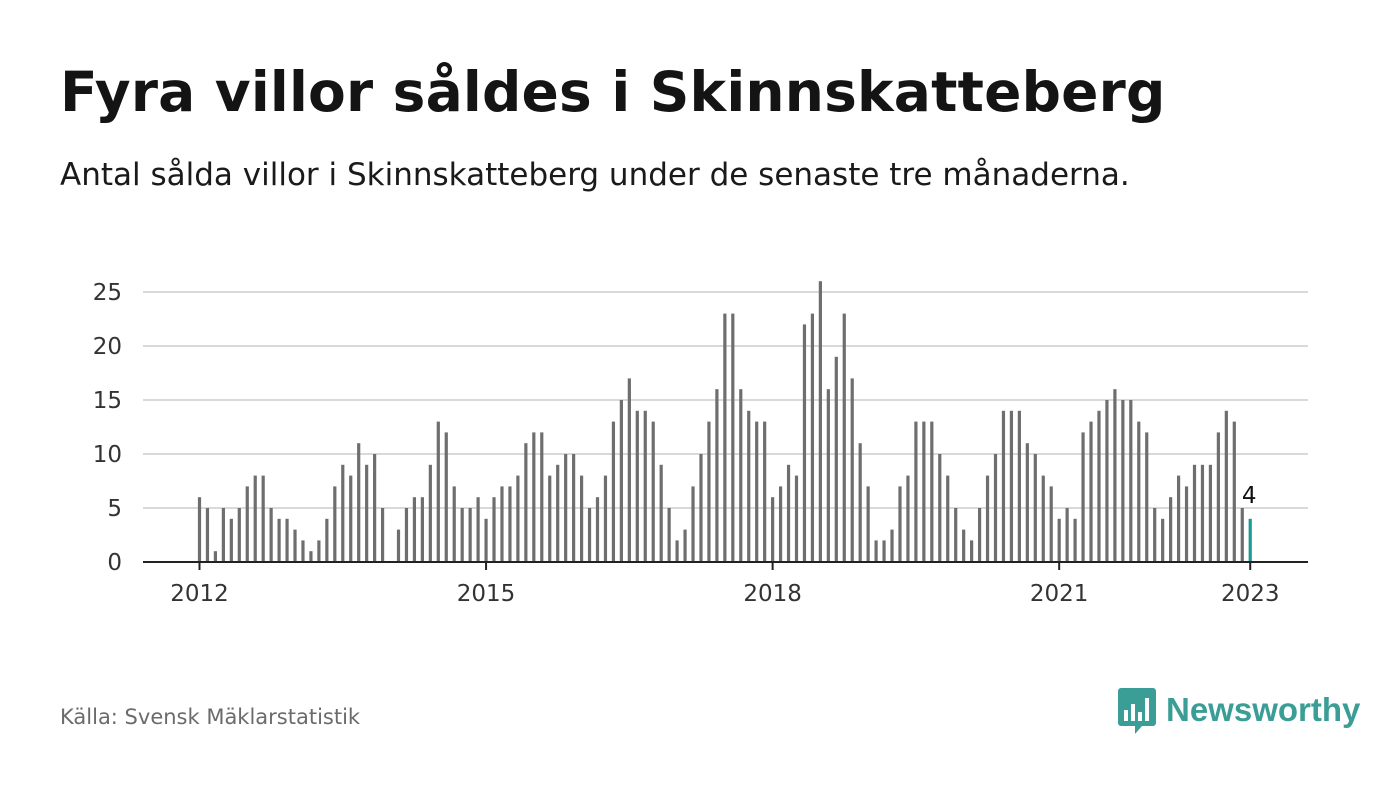  What do you see at coordinates (725, 565) in the screenshot?
I see `axes` at bounding box center [725, 565].